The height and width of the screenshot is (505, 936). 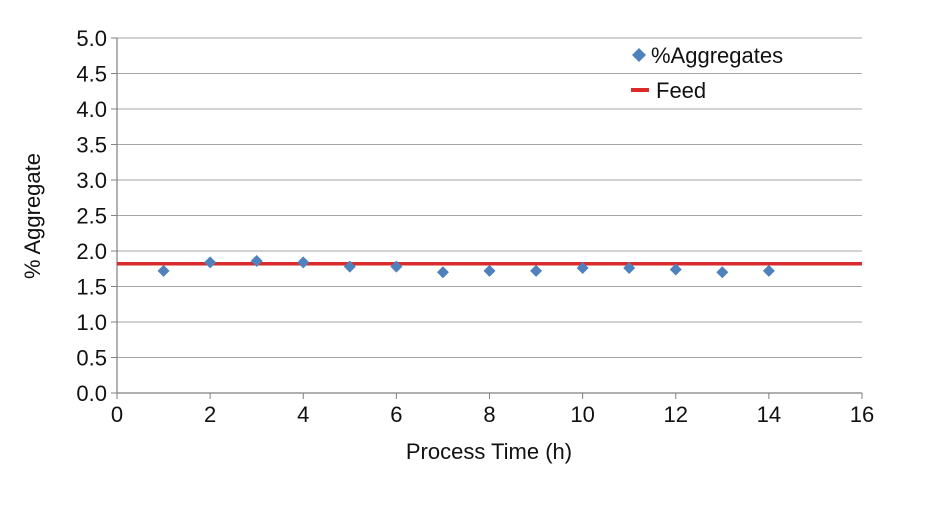 I want to click on x-tick-label: 6, so click(x=396, y=414).